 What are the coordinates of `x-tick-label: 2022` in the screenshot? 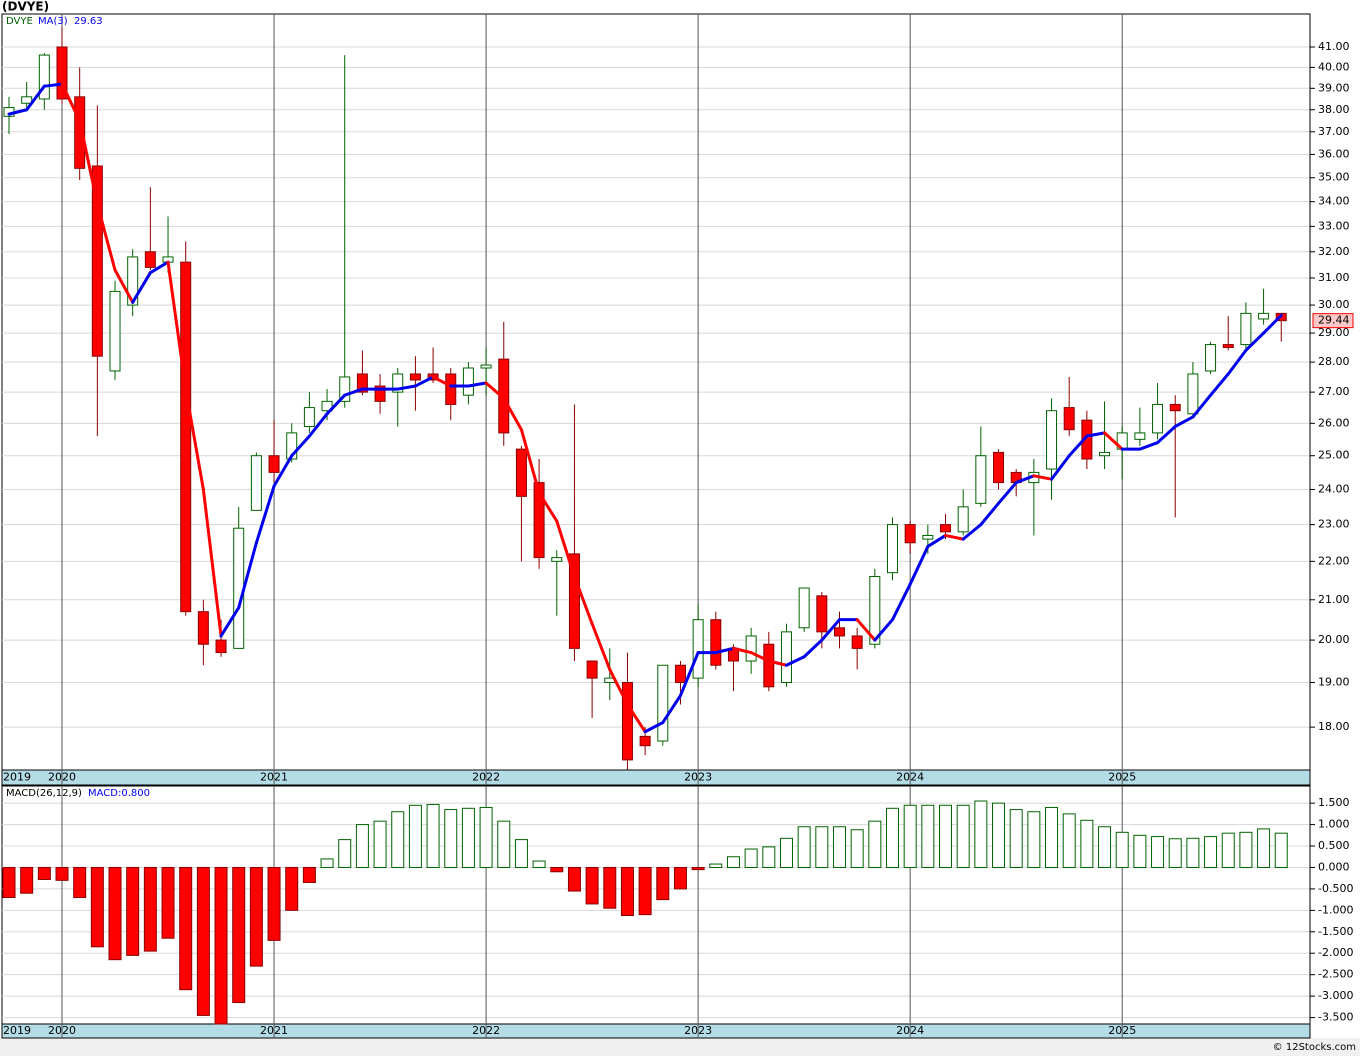 It's located at (486, 1030).